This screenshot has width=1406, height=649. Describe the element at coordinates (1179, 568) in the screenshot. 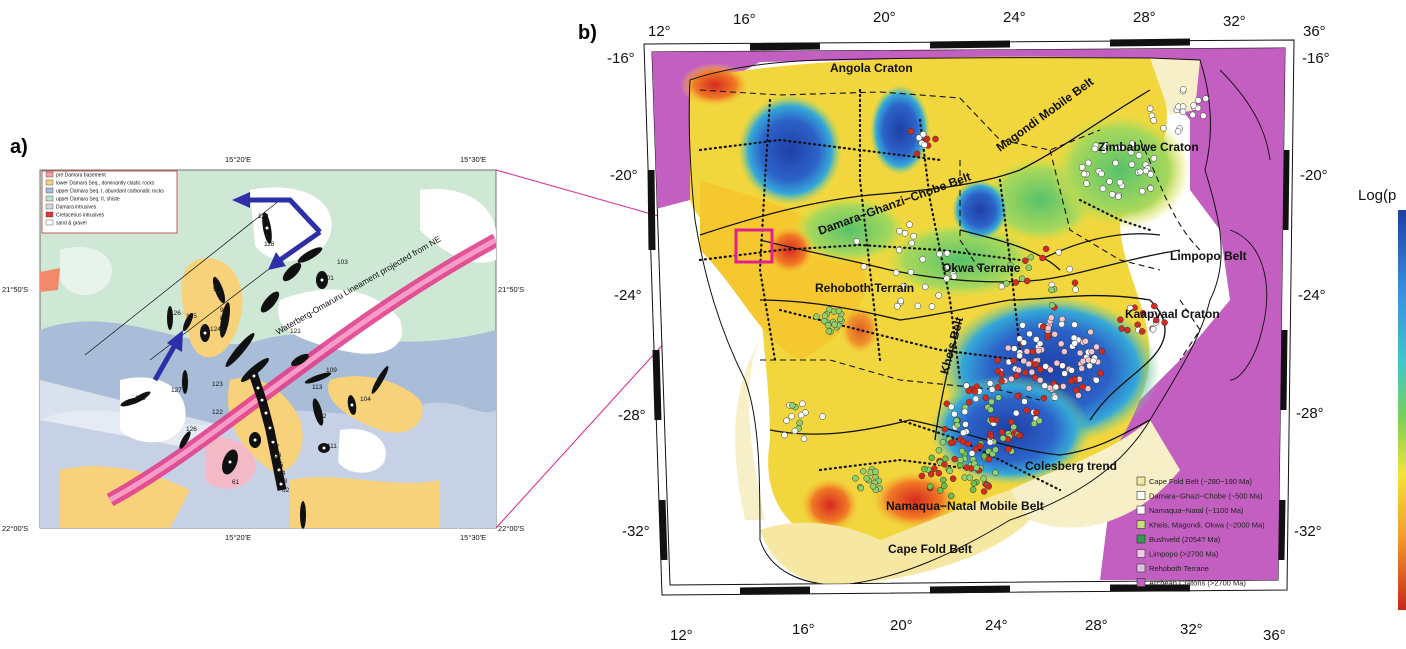

I see `legend-item-label: Rehoboth Terrane` at that location.